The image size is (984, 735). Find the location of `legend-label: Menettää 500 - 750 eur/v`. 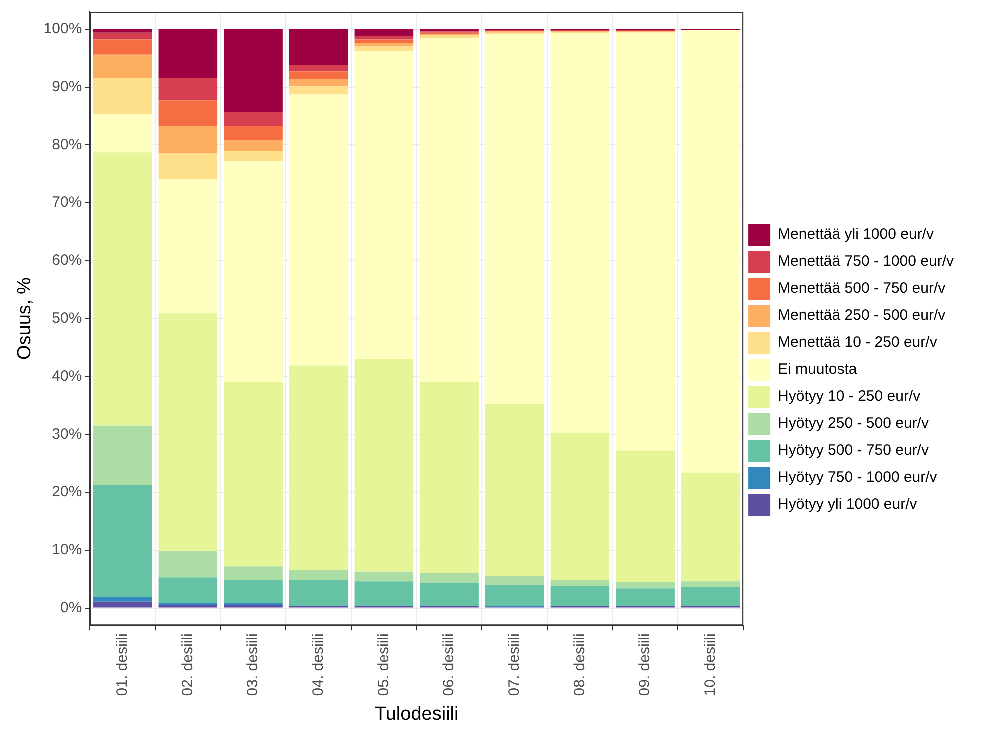

legend-label: Menettää 500 - 750 eur/v is located at coordinates (862, 289).